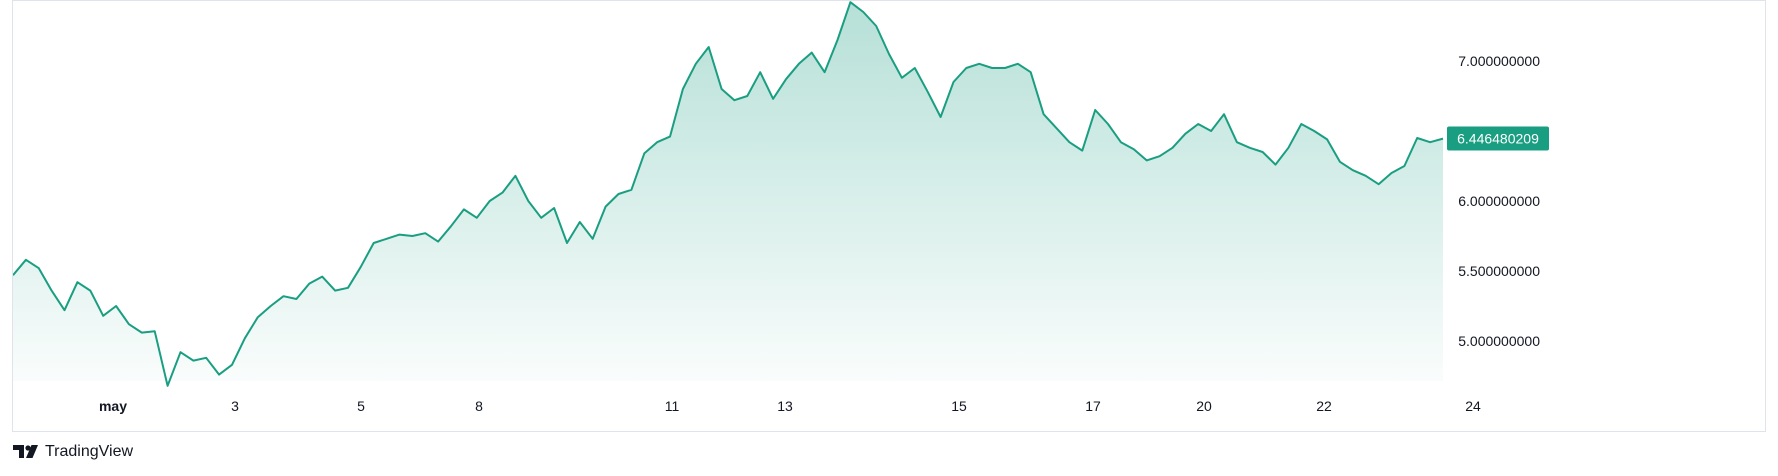 The image size is (1778, 476). What do you see at coordinates (25, 451) in the screenshot?
I see `tradingview-logo-icon` at bounding box center [25, 451].